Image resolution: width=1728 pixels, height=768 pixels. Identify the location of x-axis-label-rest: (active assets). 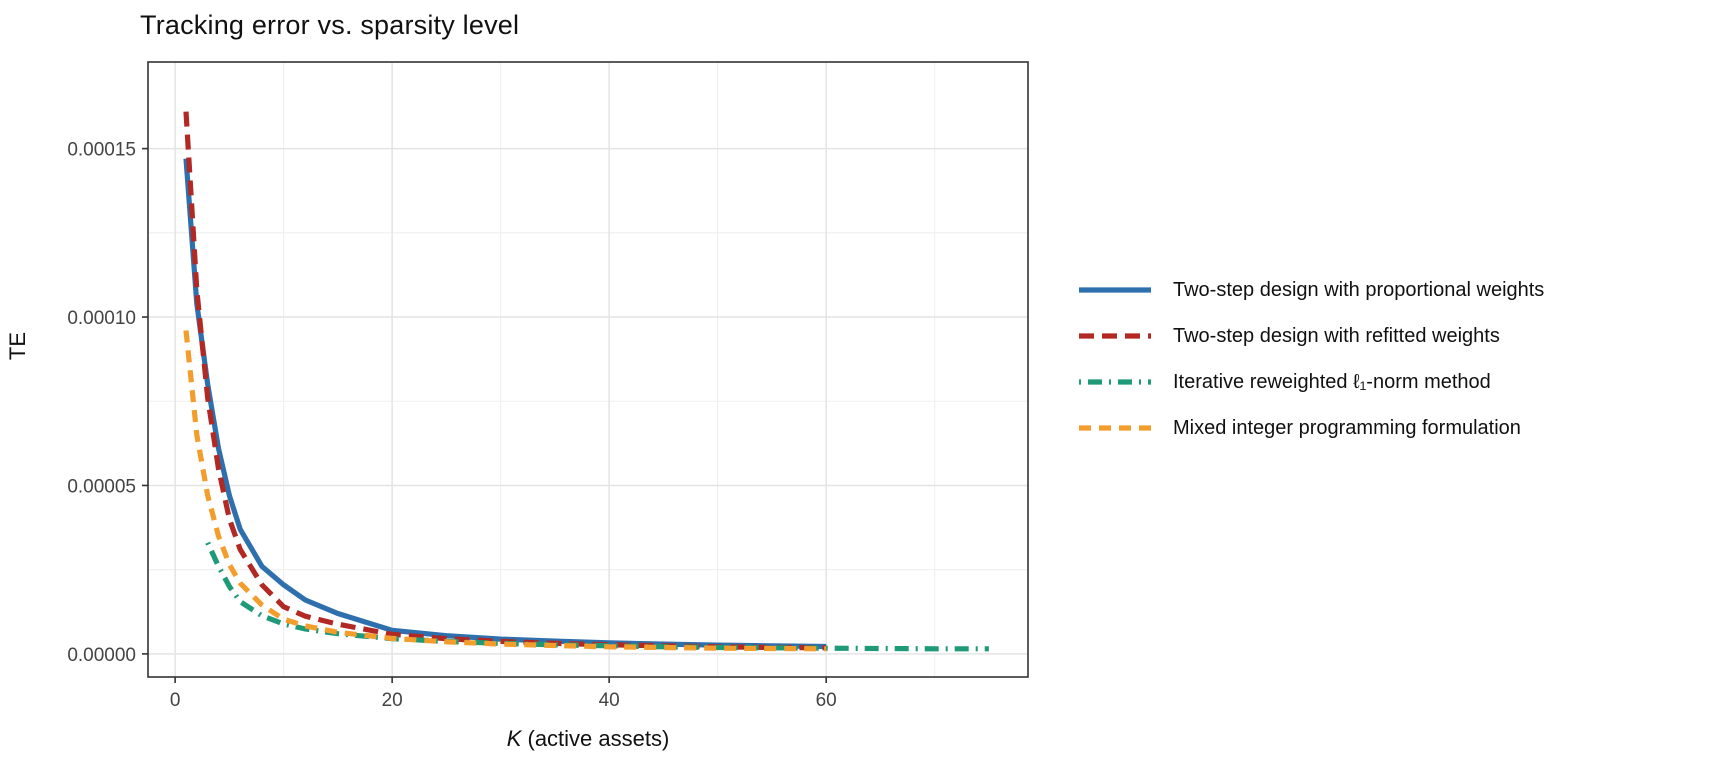
(595, 738).